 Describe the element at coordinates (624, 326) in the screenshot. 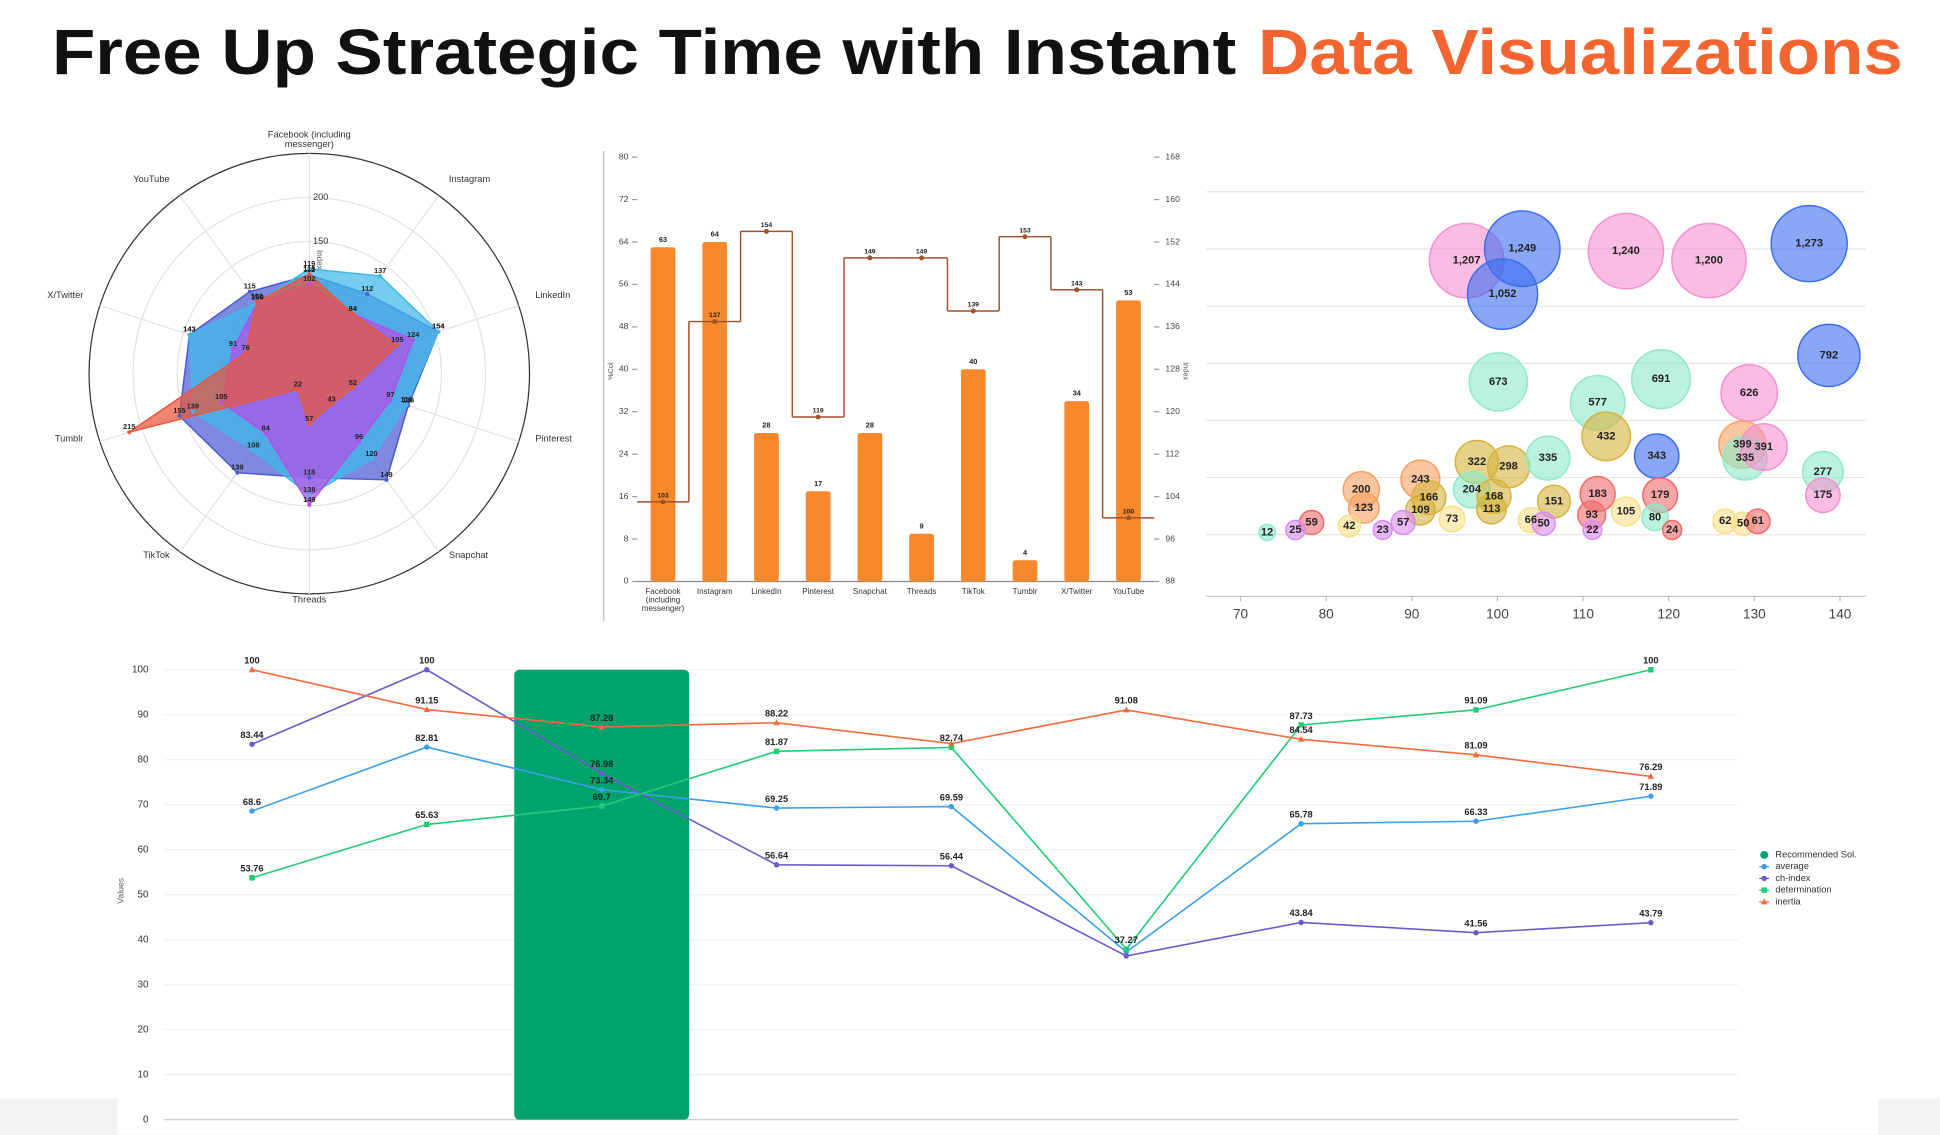

I see `y-tick-label: 48` at that location.